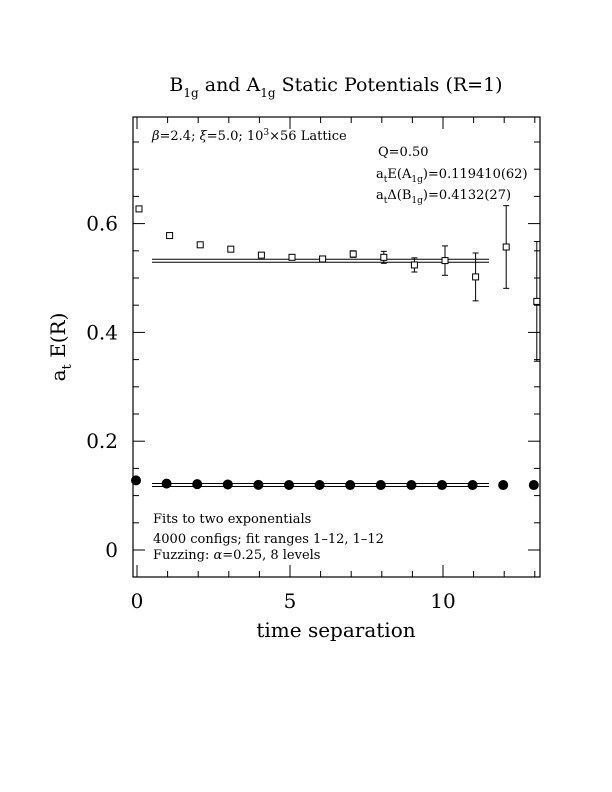 This screenshot has width=612, height=792. What do you see at coordinates (102, 441) in the screenshot?
I see `y-tick-label: 0.2` at bounding box center [102, 441].